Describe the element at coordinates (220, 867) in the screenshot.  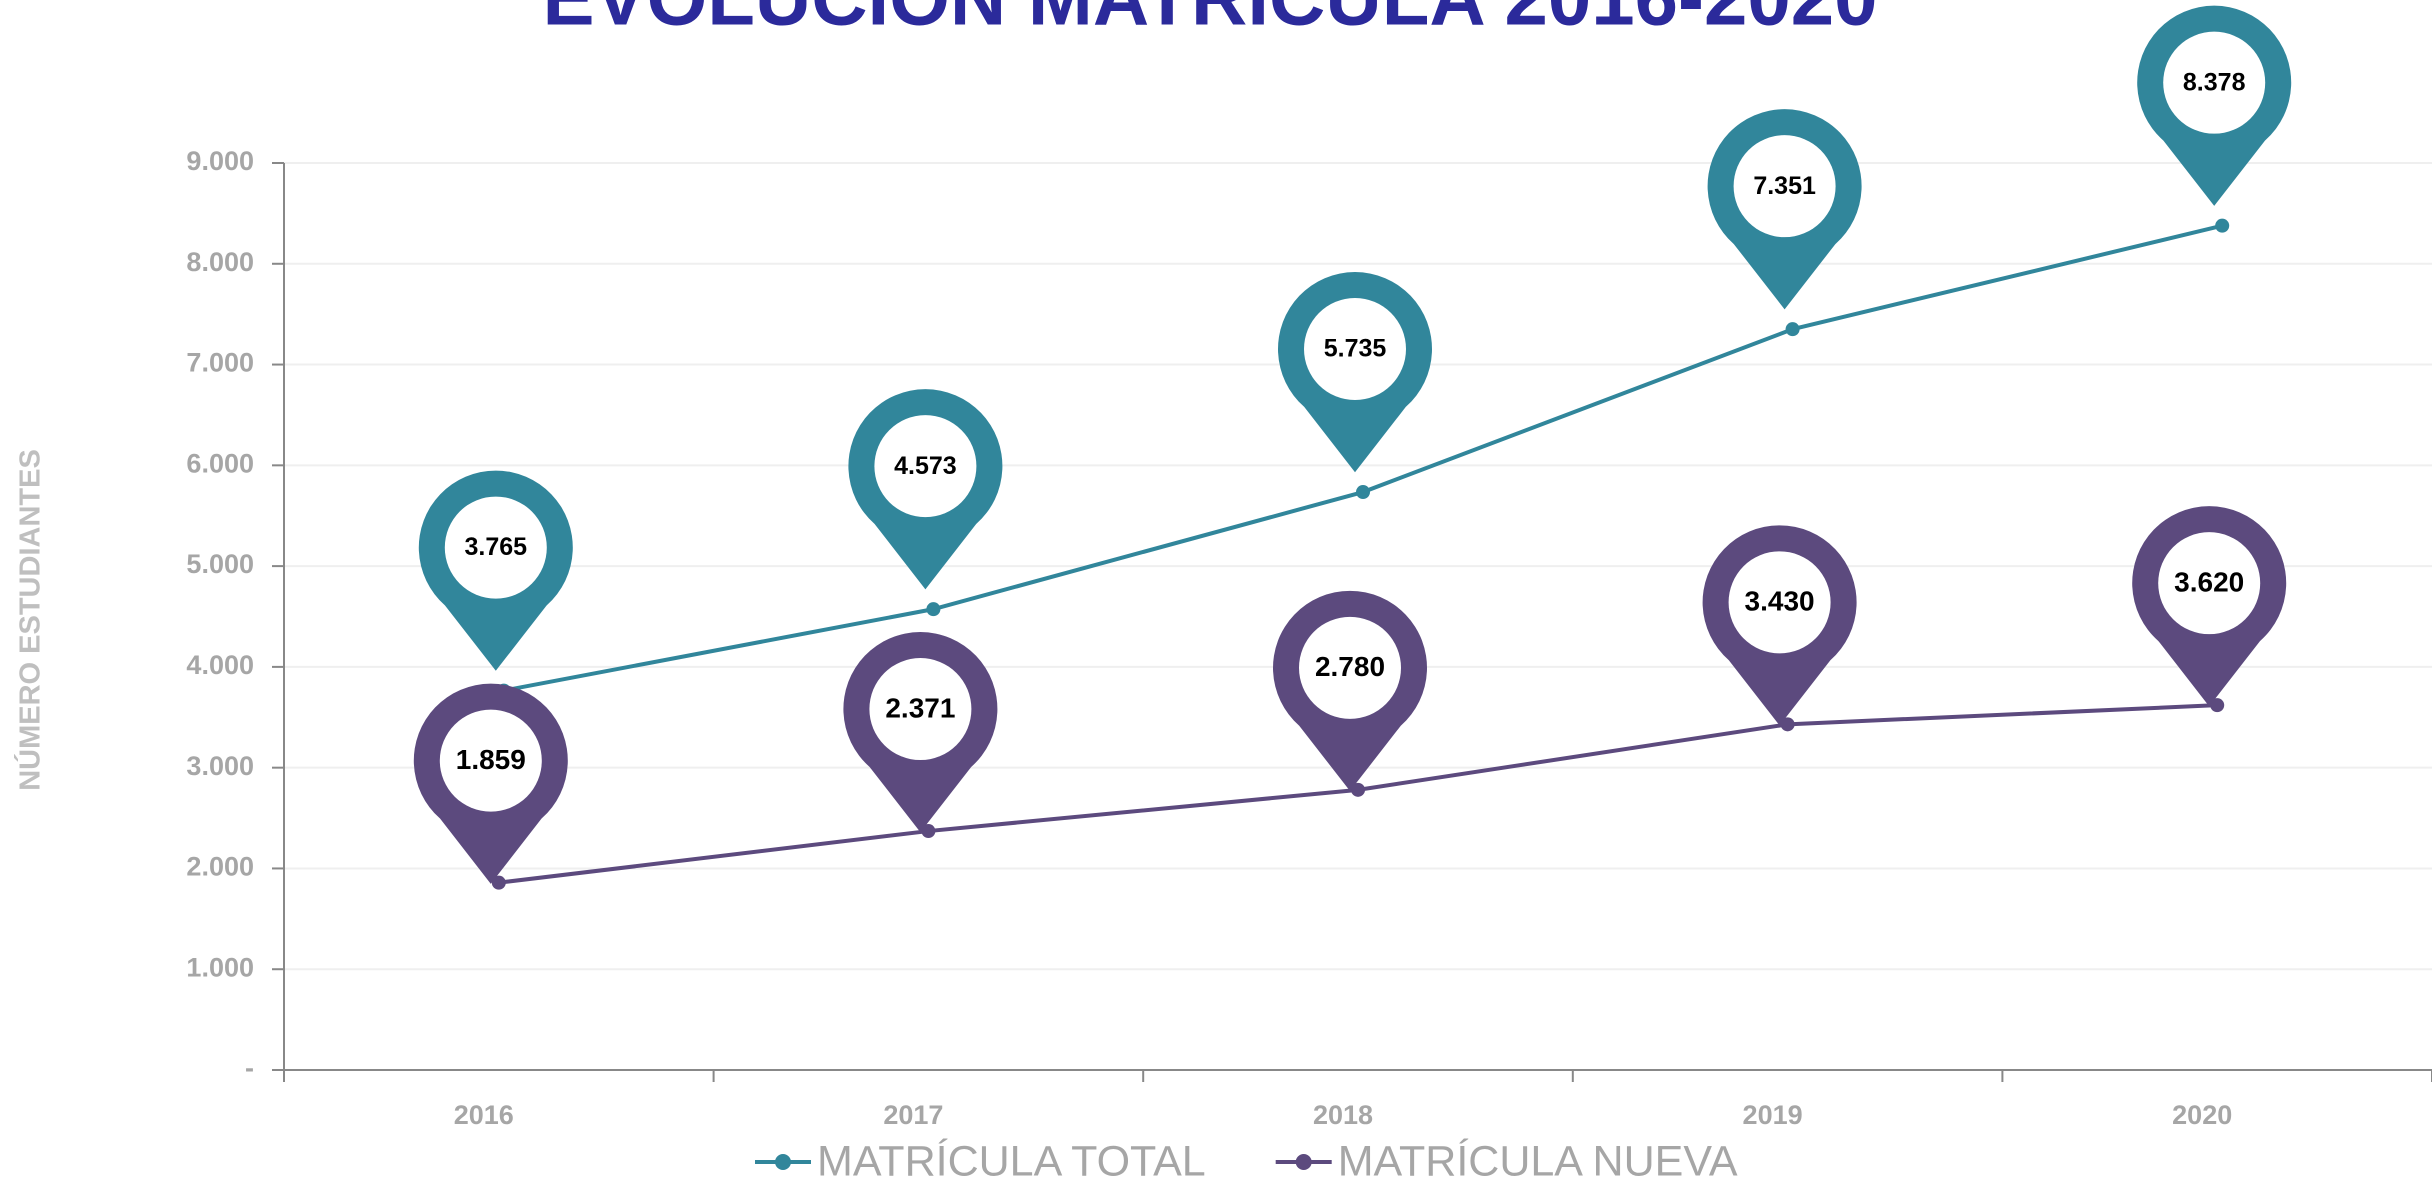
I see `y-tick-label: 2.000` at that location.